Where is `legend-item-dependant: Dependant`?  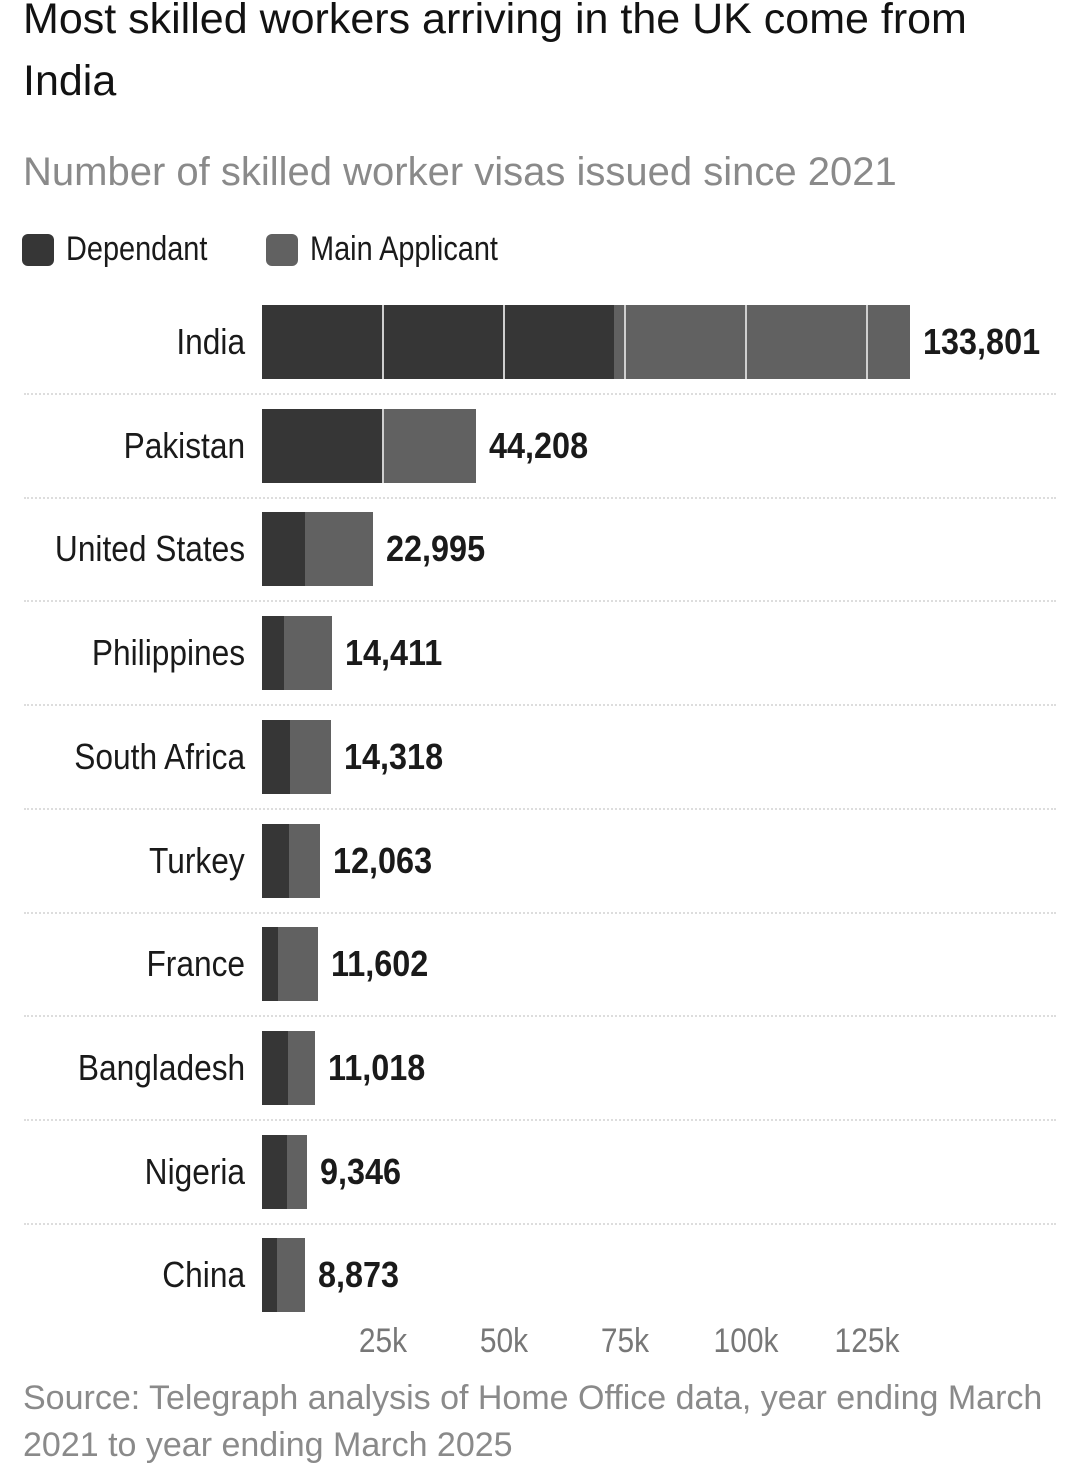
legend-item-dependant: Dependant is located at coordinates (127, 249).